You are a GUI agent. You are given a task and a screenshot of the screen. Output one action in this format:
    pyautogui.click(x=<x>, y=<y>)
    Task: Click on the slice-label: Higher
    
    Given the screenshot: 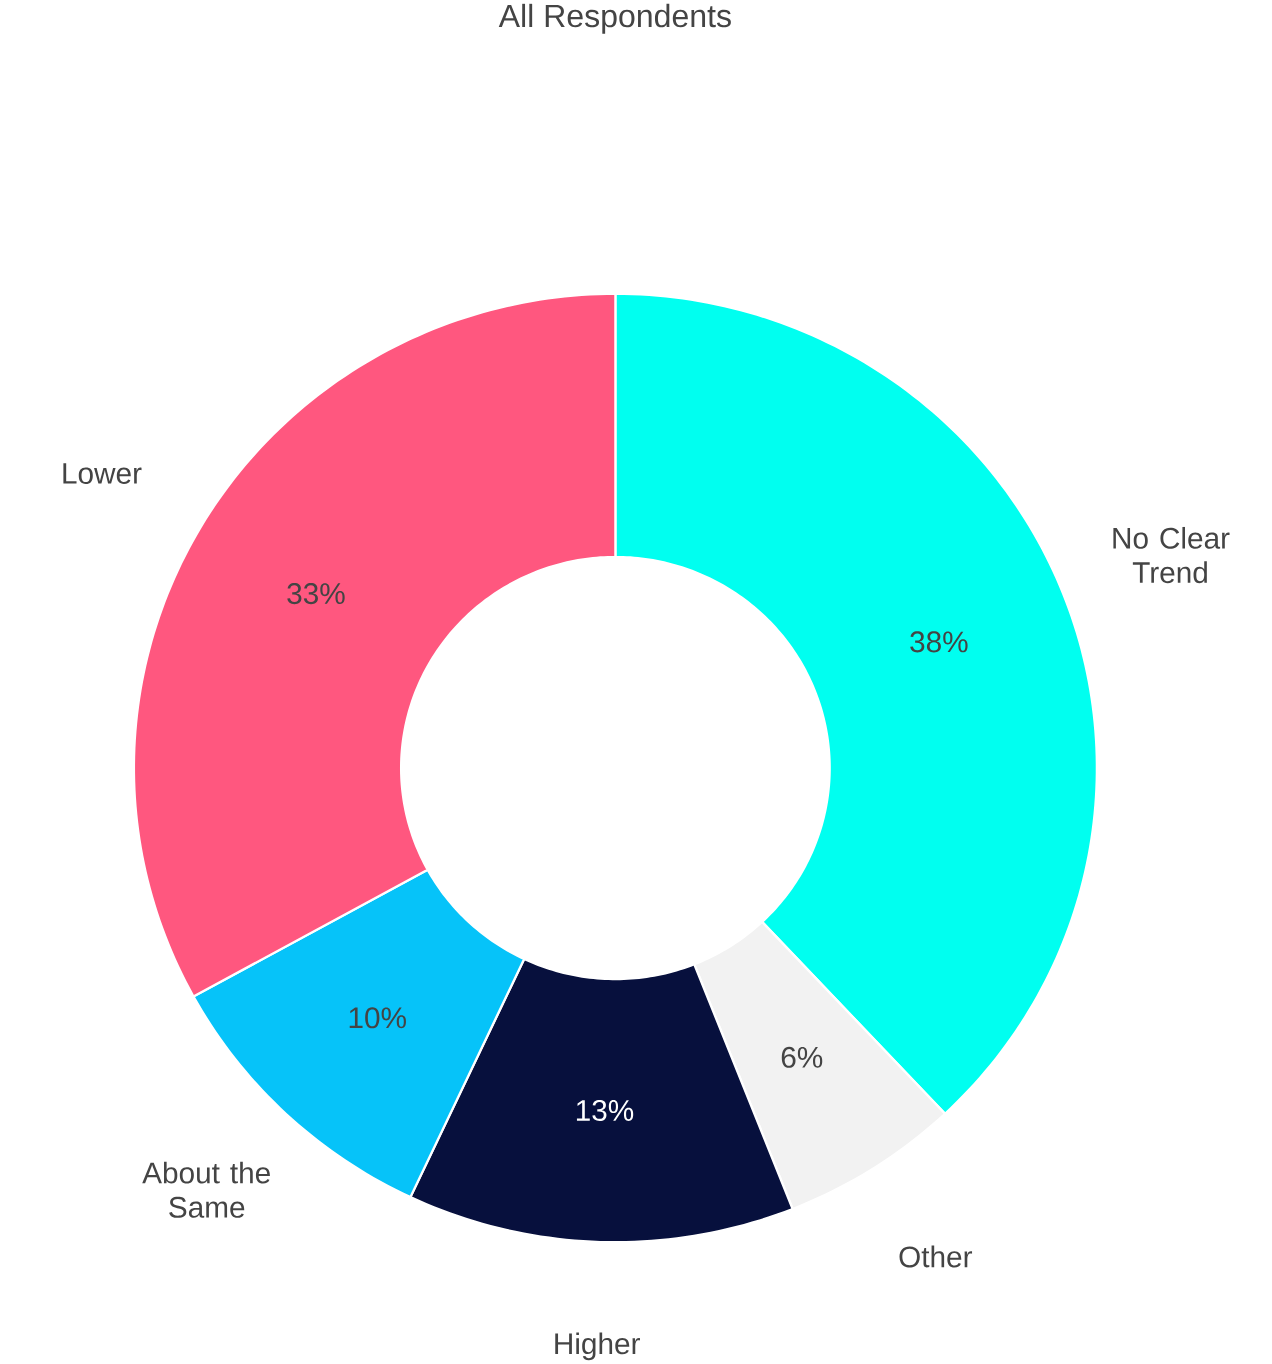 What is the action you would take?
    pyautogui.click(x=597, y=1346)
    